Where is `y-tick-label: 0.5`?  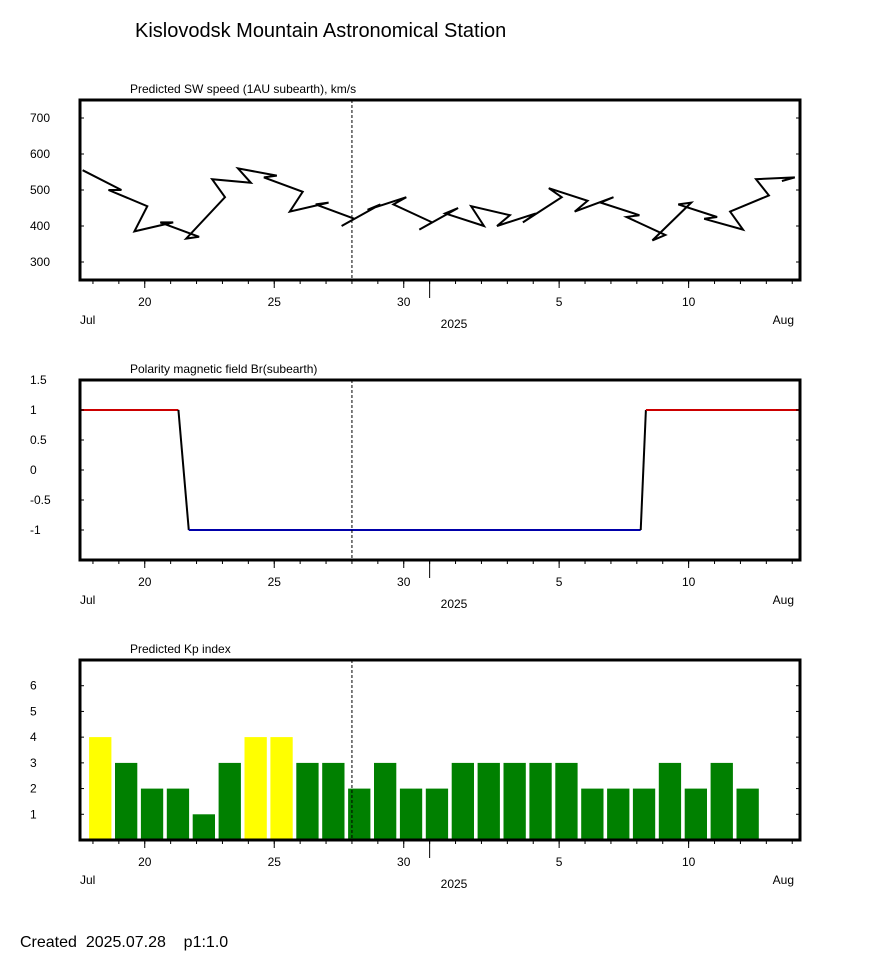
y-tick-label: 0.5 is located at coordinates (38, 440).